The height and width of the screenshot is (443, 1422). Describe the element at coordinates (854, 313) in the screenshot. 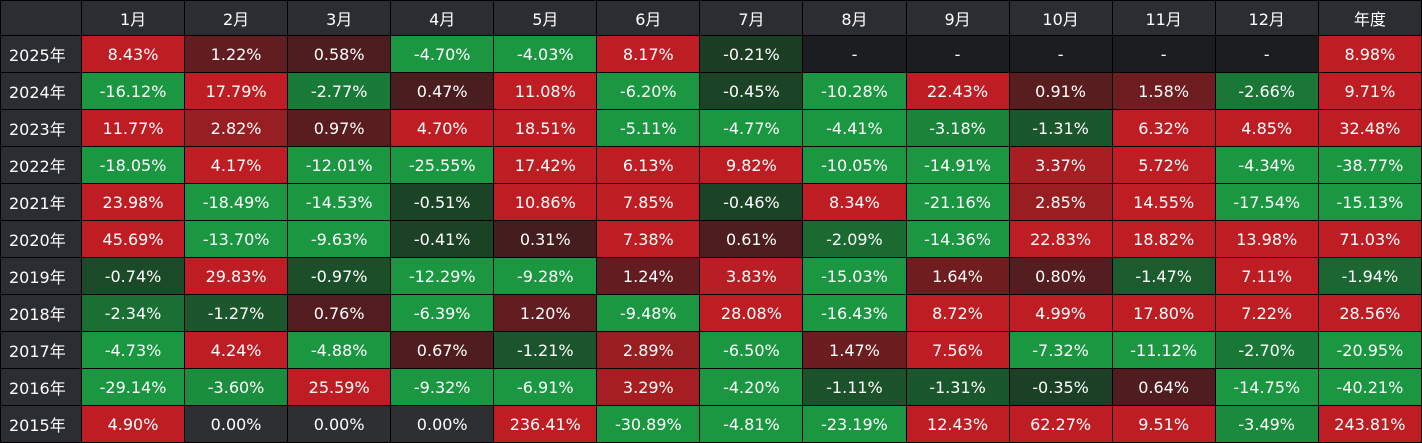

I see `monthly-return-cell: -16.43%` at that location.